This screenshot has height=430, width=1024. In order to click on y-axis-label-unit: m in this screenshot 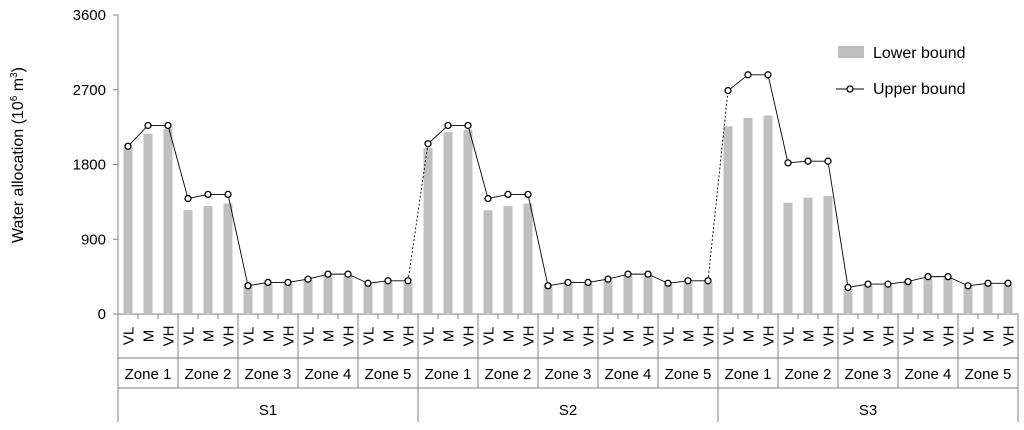, I will do `click(18, 87)`.